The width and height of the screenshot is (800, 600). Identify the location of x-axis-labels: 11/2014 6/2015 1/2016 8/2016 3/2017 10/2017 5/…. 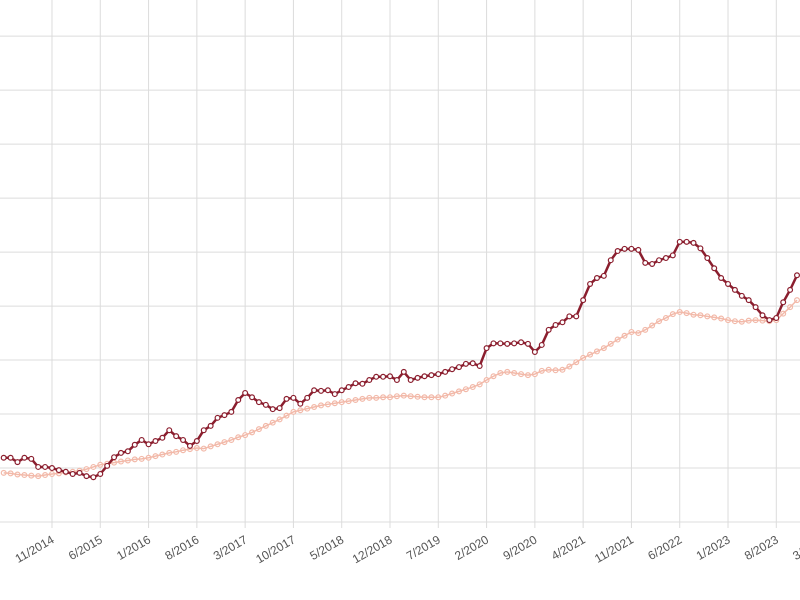
(406, 549).